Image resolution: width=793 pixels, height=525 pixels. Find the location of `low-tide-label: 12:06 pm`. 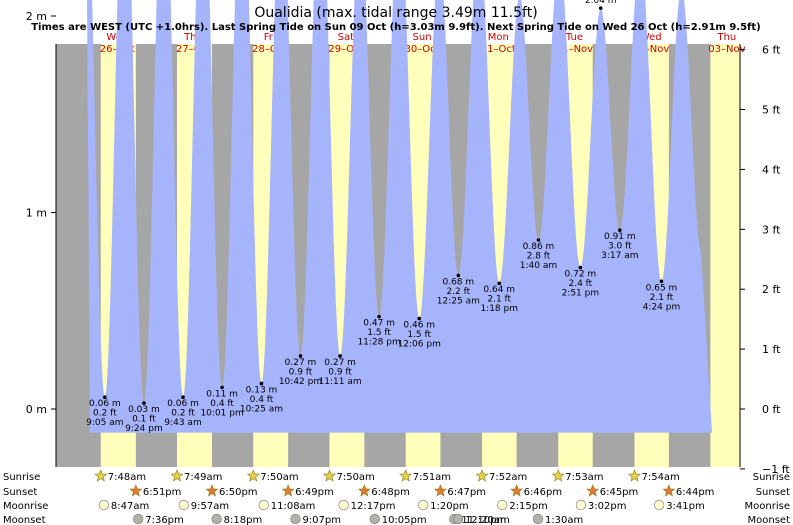

low-tide-label: 12:06 pm is located at coordinates (419, 345).